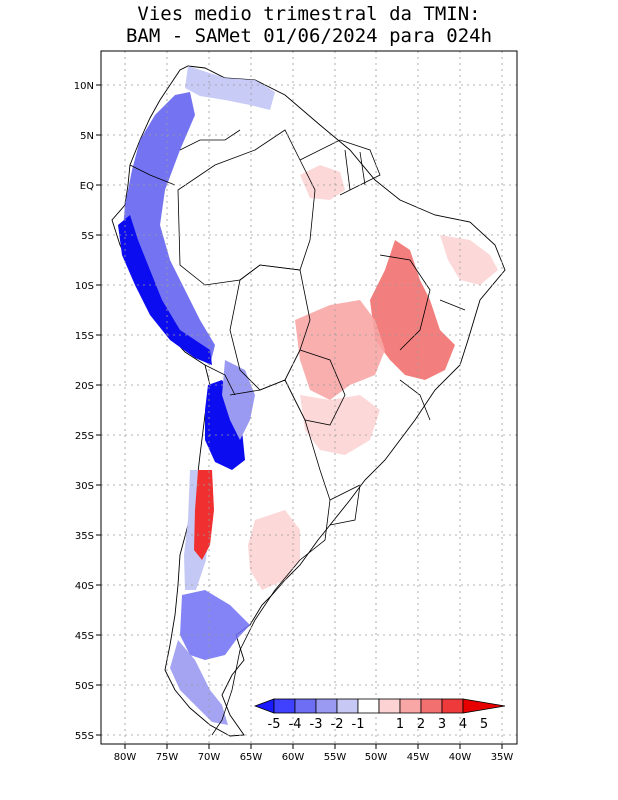  Describe the element at coordinates (376, 757) in the screenshot. I see `lon-label: 50W` at that location.